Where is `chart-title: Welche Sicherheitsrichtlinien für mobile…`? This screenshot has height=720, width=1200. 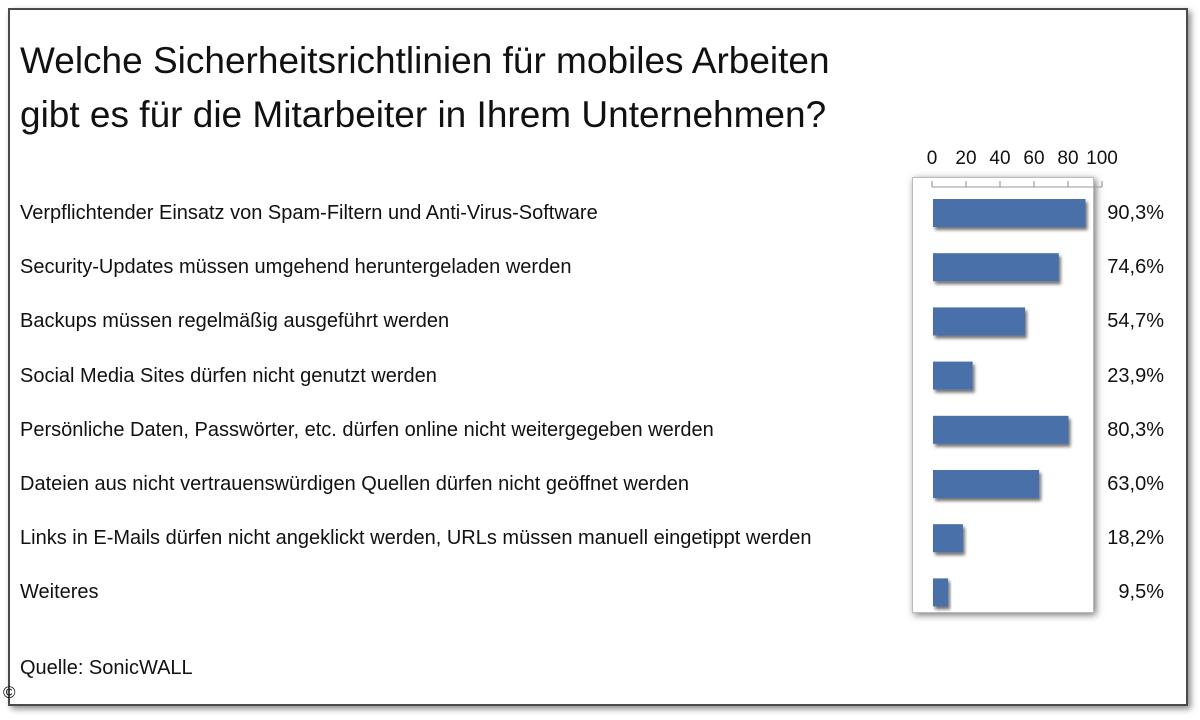
chart-title: Welche Sicherheitsrichtlinien für mobile… is located at coordinates (470, 88).